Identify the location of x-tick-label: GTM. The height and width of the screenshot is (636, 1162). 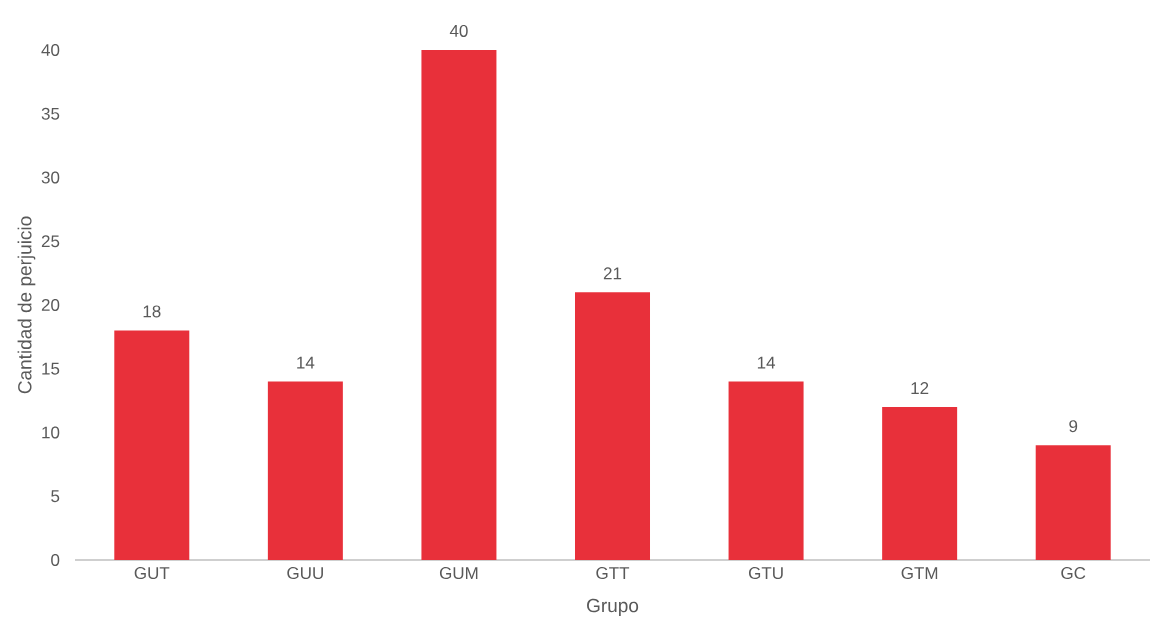
(919, 573).